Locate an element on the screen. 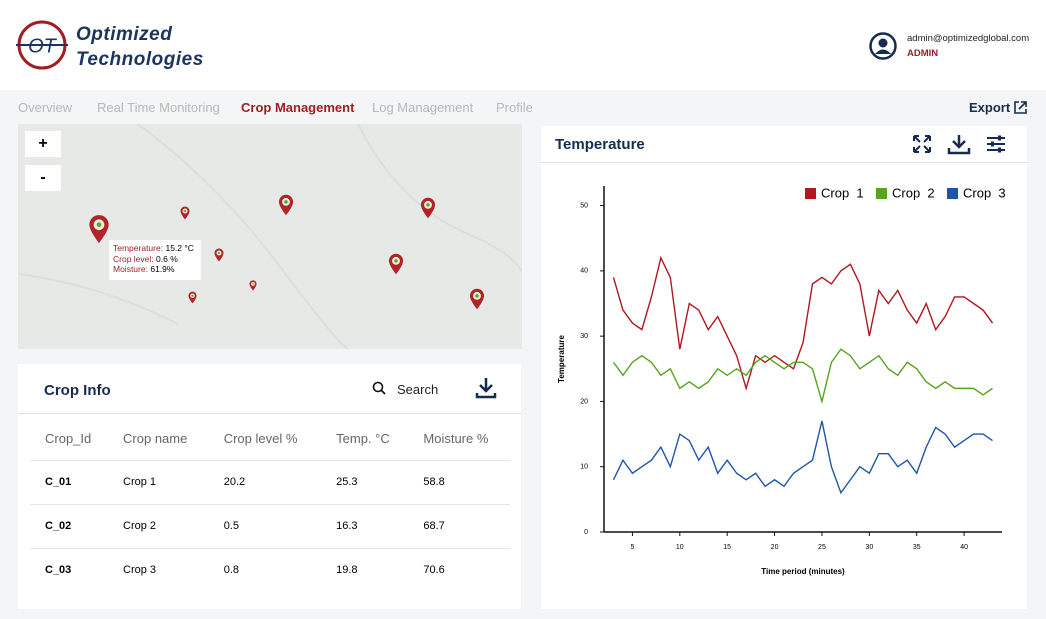 The image size is (1046, 619). table-row: C_01 Crop 1 20.2 25.3 58.8 is located at coordinates (270, 482).